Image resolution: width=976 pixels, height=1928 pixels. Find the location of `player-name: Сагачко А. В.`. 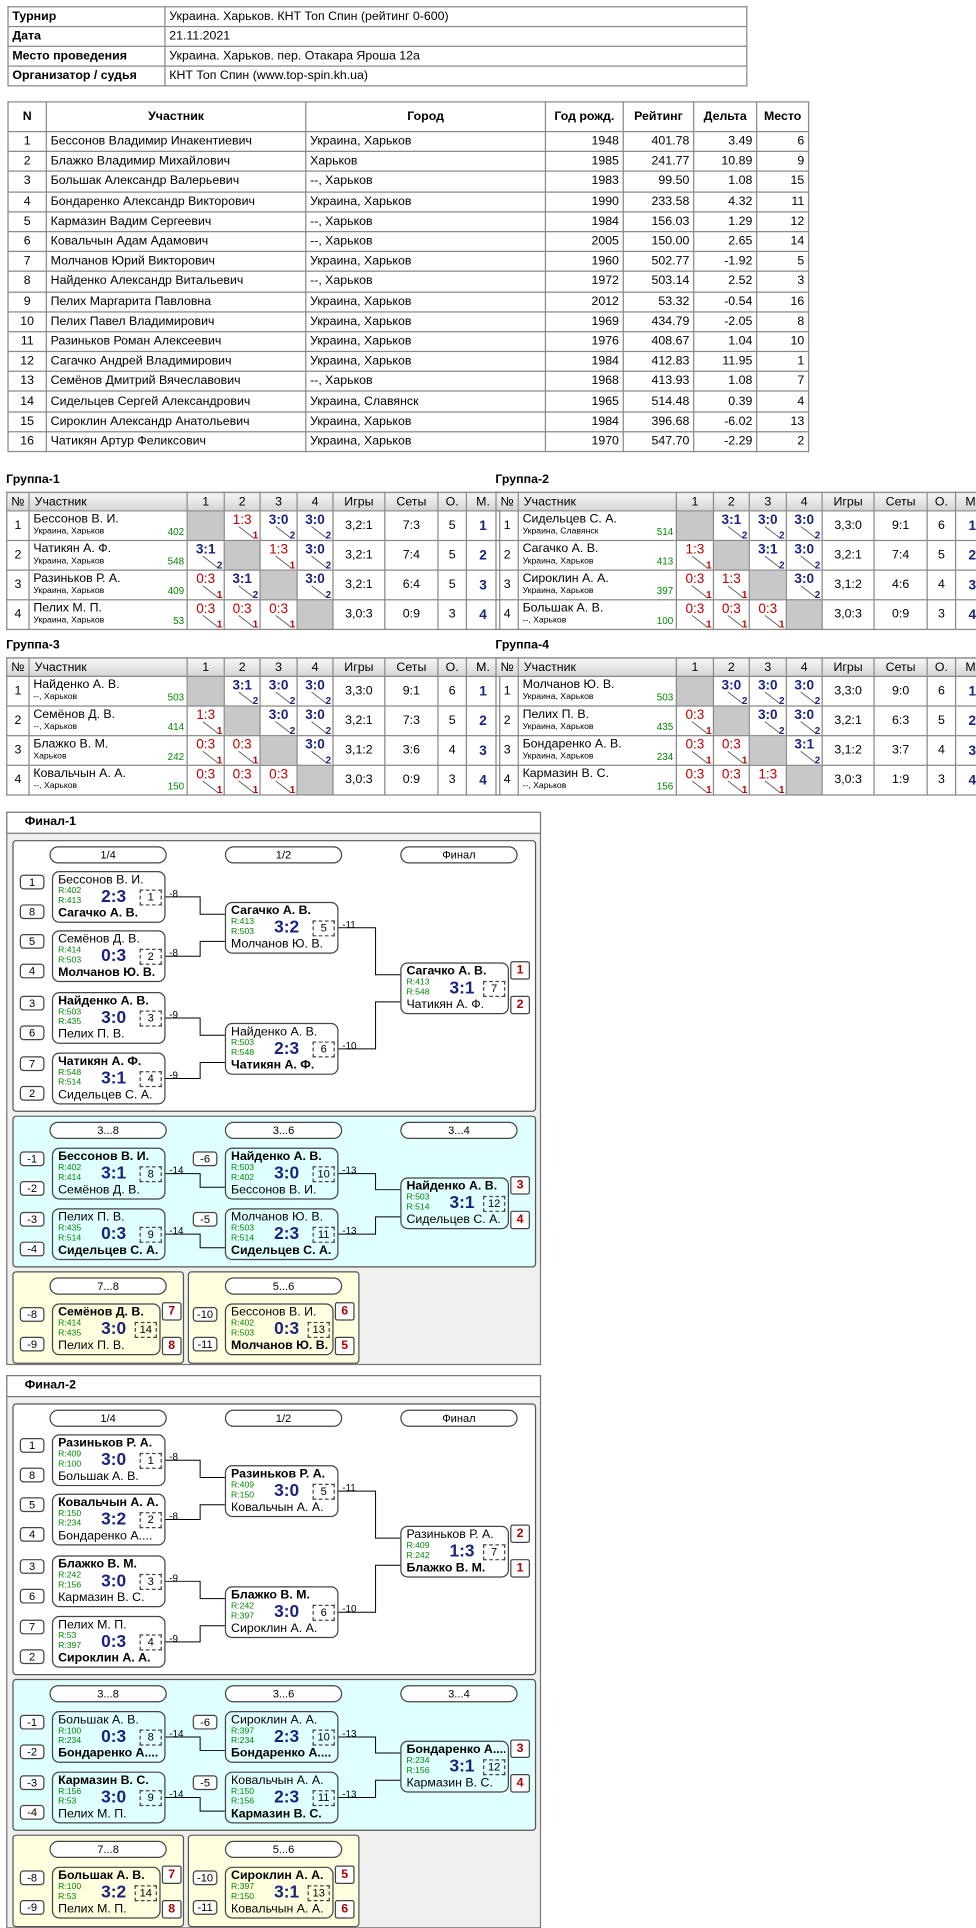

player-name: Сагачко А. В. is located at coordinates (98, 913).